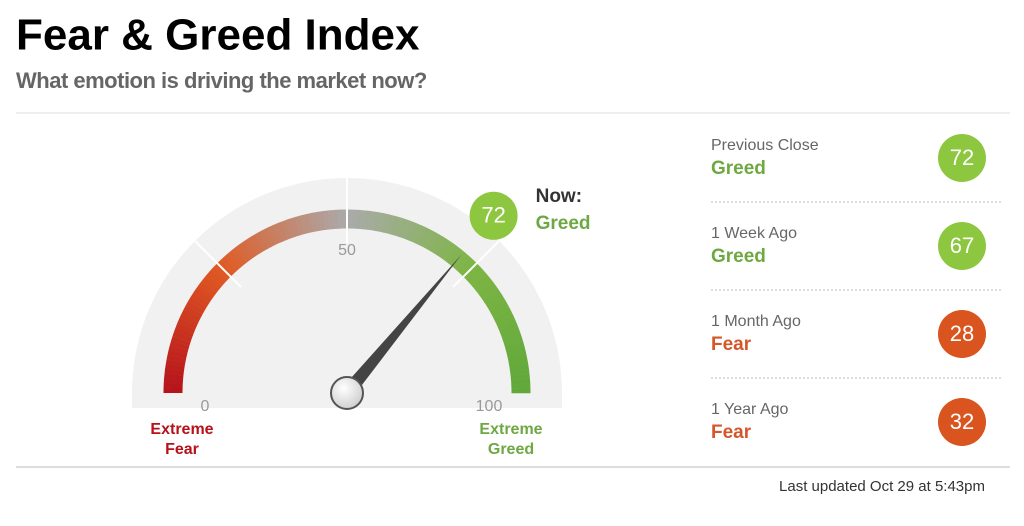  Describe the element at coordinates (559, 196) in the screenshot. I see `now-label: Now:` at that location.